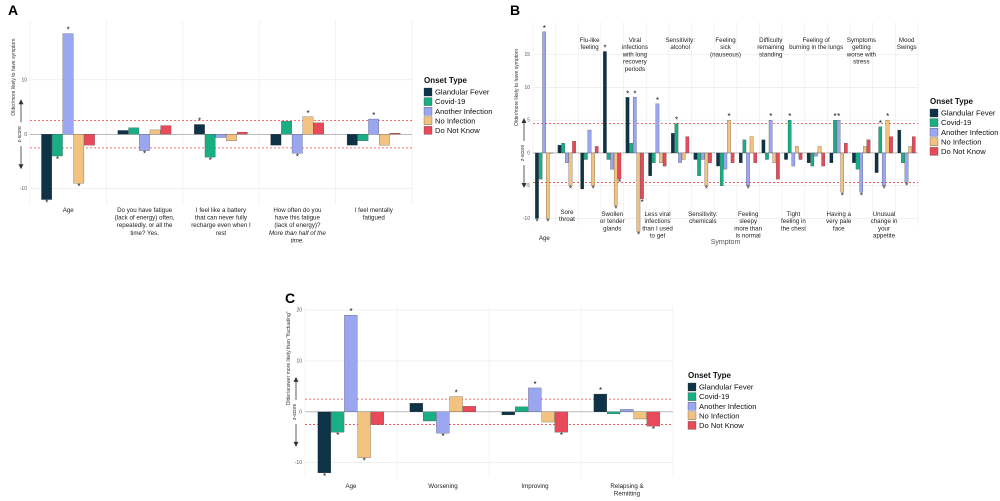 The width and height of the screenshot is (1000, 501). What do you see at coordinates (612, 228) in the screenshot?
I see `category-label-bottom: glands` at bounding box center [612, 228].